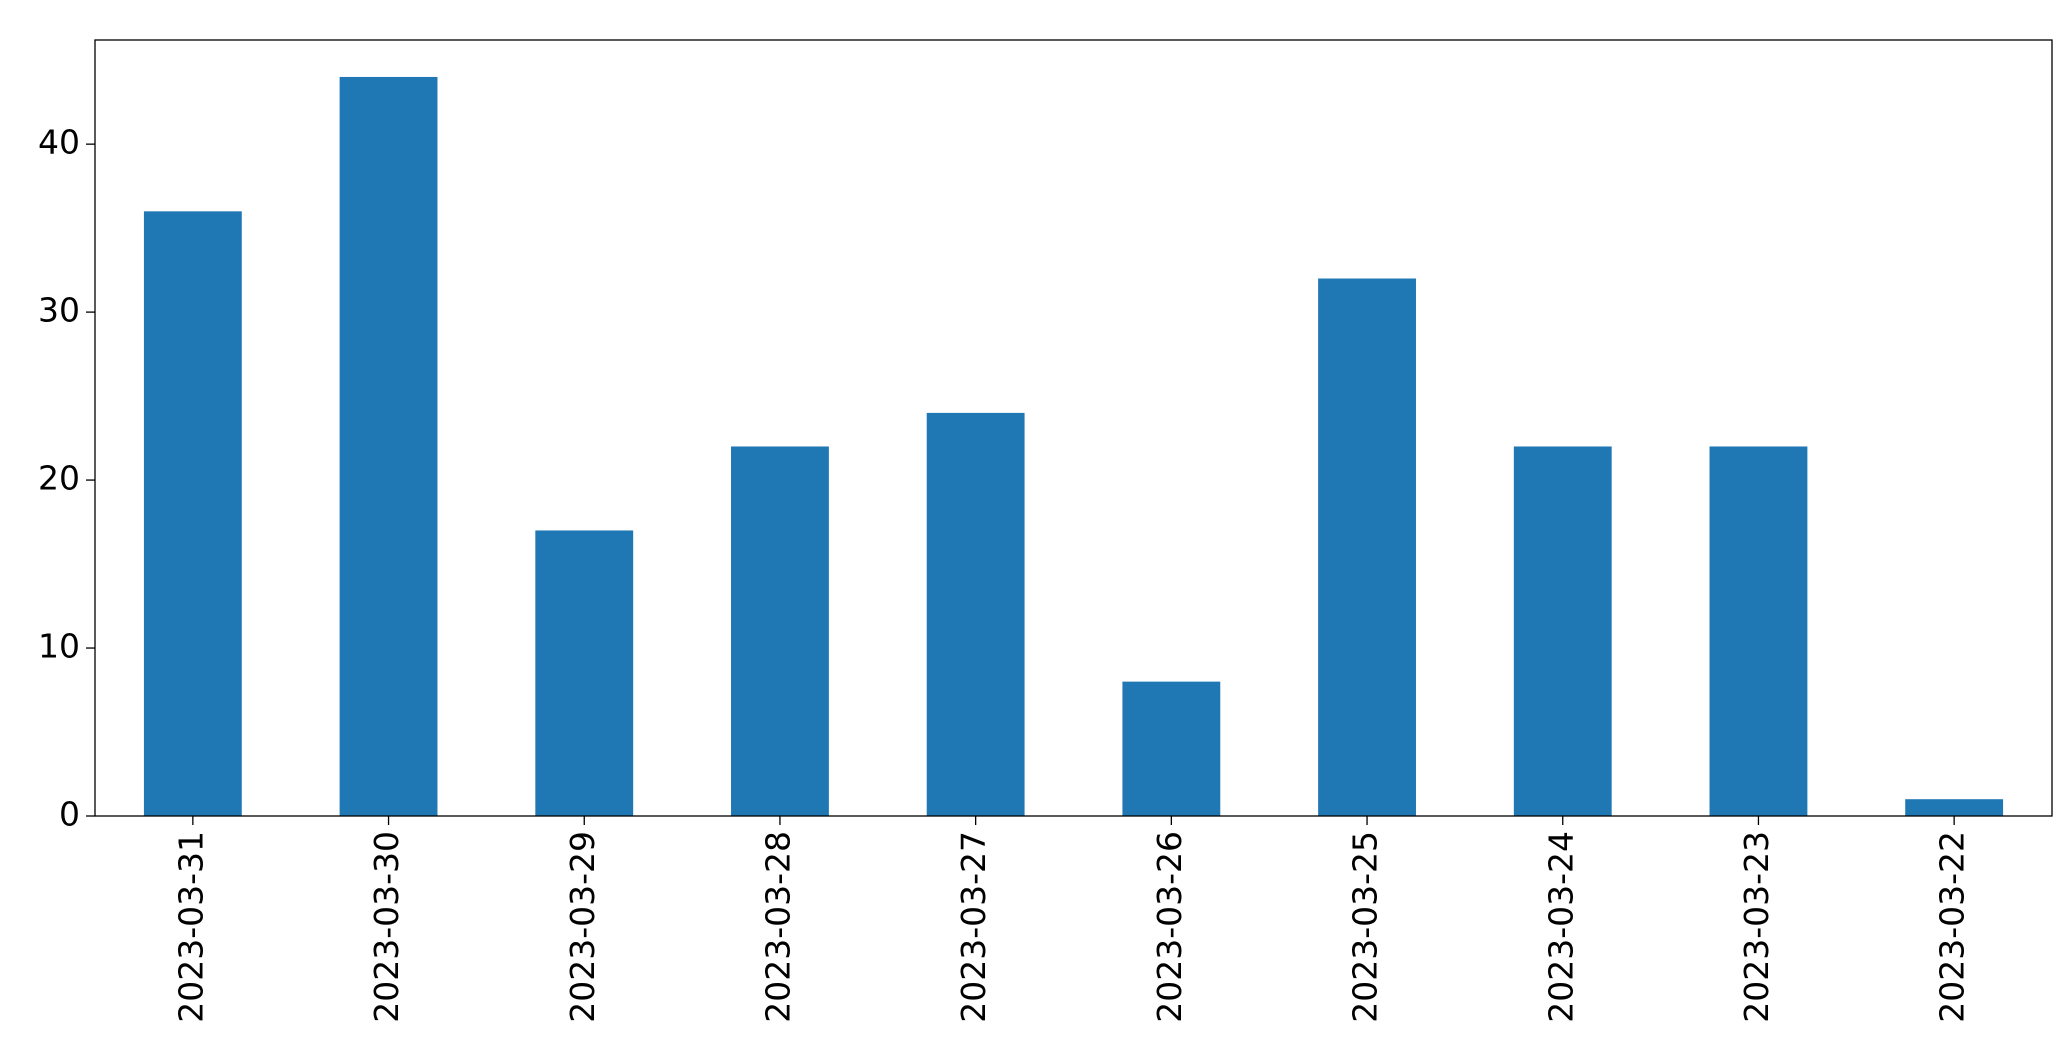 Image resolution: width=2071 pixels, height=1061 pixels. I want to click on x-tick-label: 2023-03-31, so click(190, 927).